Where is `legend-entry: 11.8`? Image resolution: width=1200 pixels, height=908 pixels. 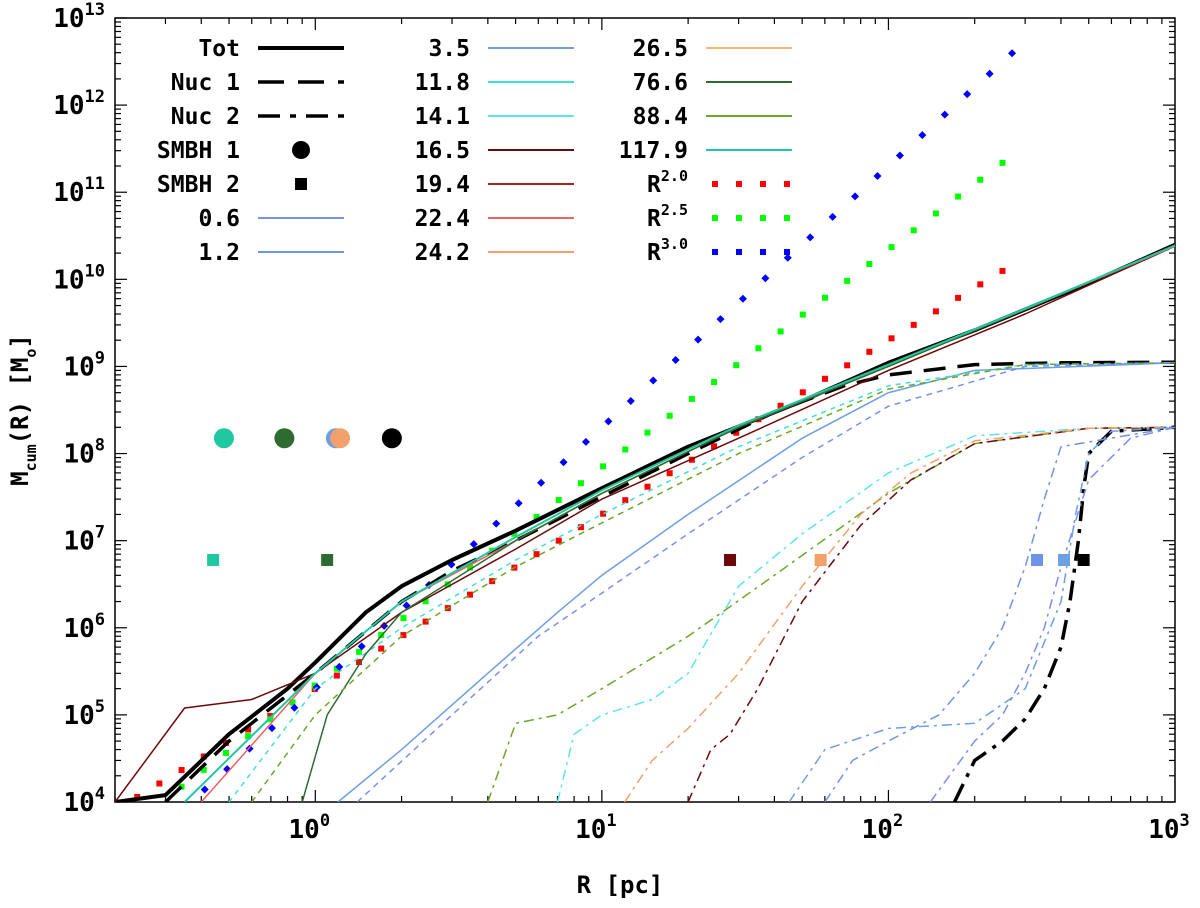
legend-entry: 11.8 is located at coordinates (494, 83).